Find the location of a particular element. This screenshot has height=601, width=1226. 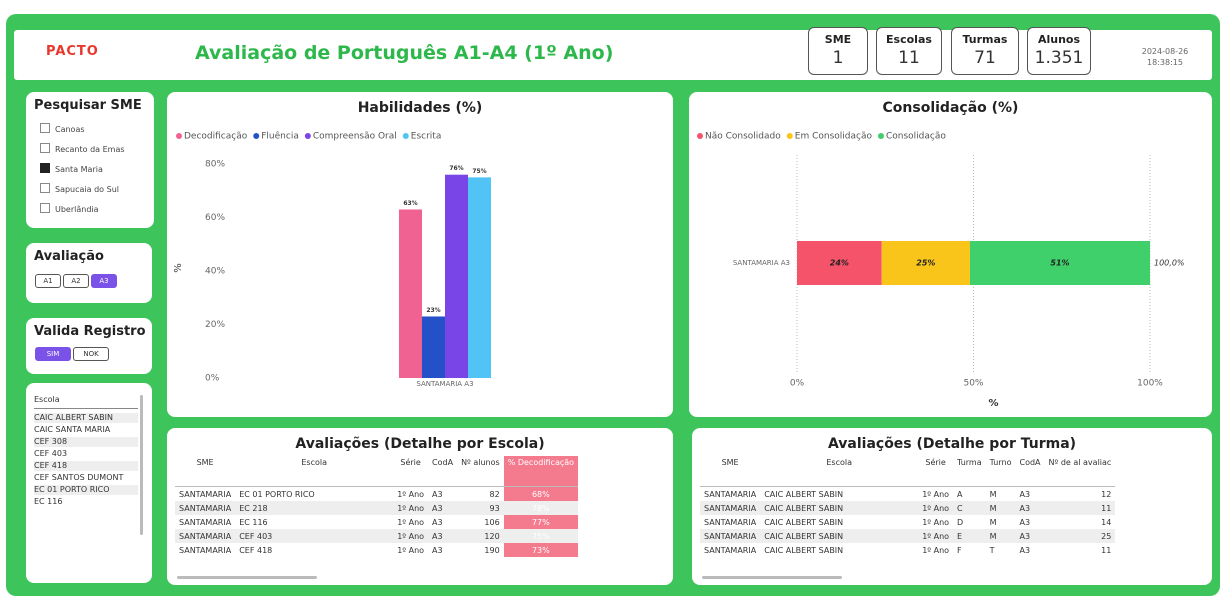

table-cell: EC 218 is located at coordinates (314, 508).